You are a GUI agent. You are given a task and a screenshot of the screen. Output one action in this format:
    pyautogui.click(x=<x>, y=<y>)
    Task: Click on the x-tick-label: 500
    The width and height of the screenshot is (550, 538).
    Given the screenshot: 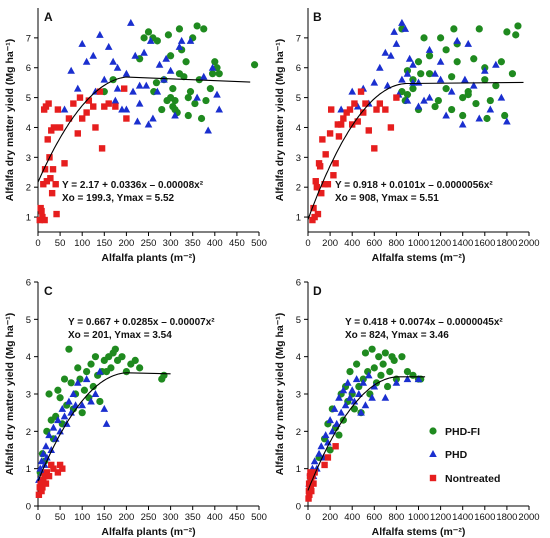 What is the action you would take?
    pyautogui.click(x=259, y=517)
    